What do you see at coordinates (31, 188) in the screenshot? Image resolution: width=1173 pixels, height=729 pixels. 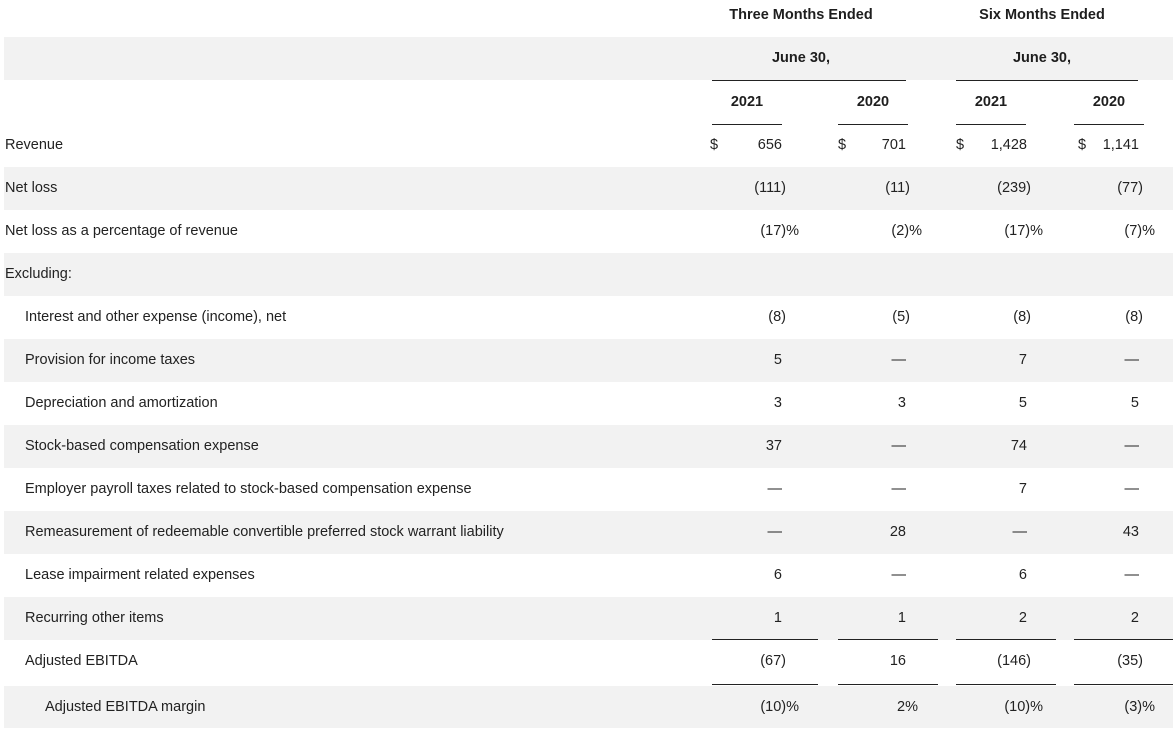 I see `row-label: Net loss` at bounding box center [31, 188].